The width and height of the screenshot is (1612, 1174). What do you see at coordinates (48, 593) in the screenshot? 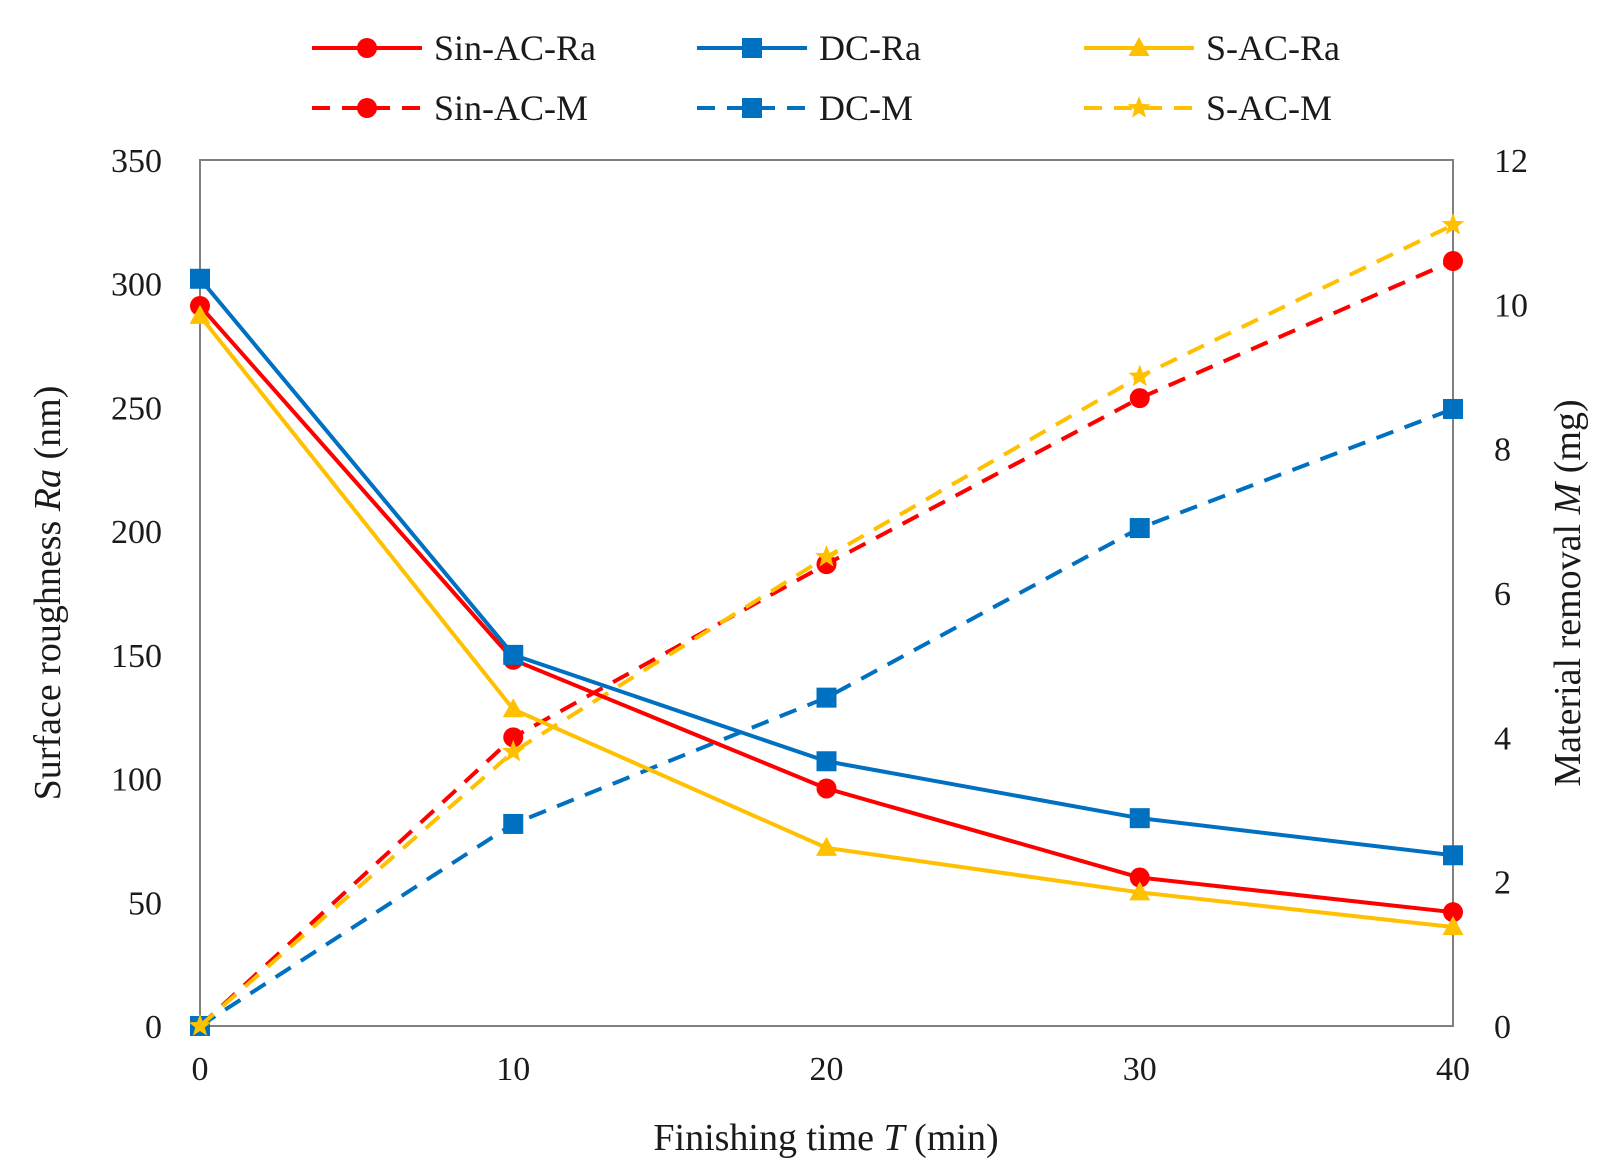
I see `left-axis-title: Surface roughness Ra (nm)` at bounding box center [48, 593].